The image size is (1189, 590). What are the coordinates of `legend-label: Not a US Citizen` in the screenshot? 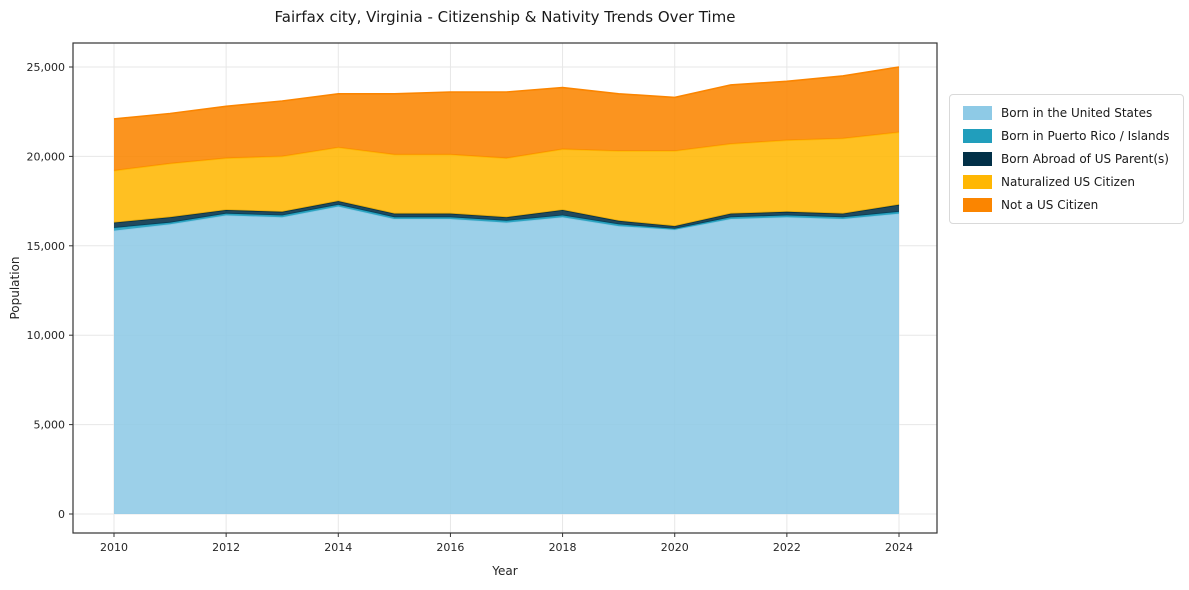 It's located at (1050, 205).